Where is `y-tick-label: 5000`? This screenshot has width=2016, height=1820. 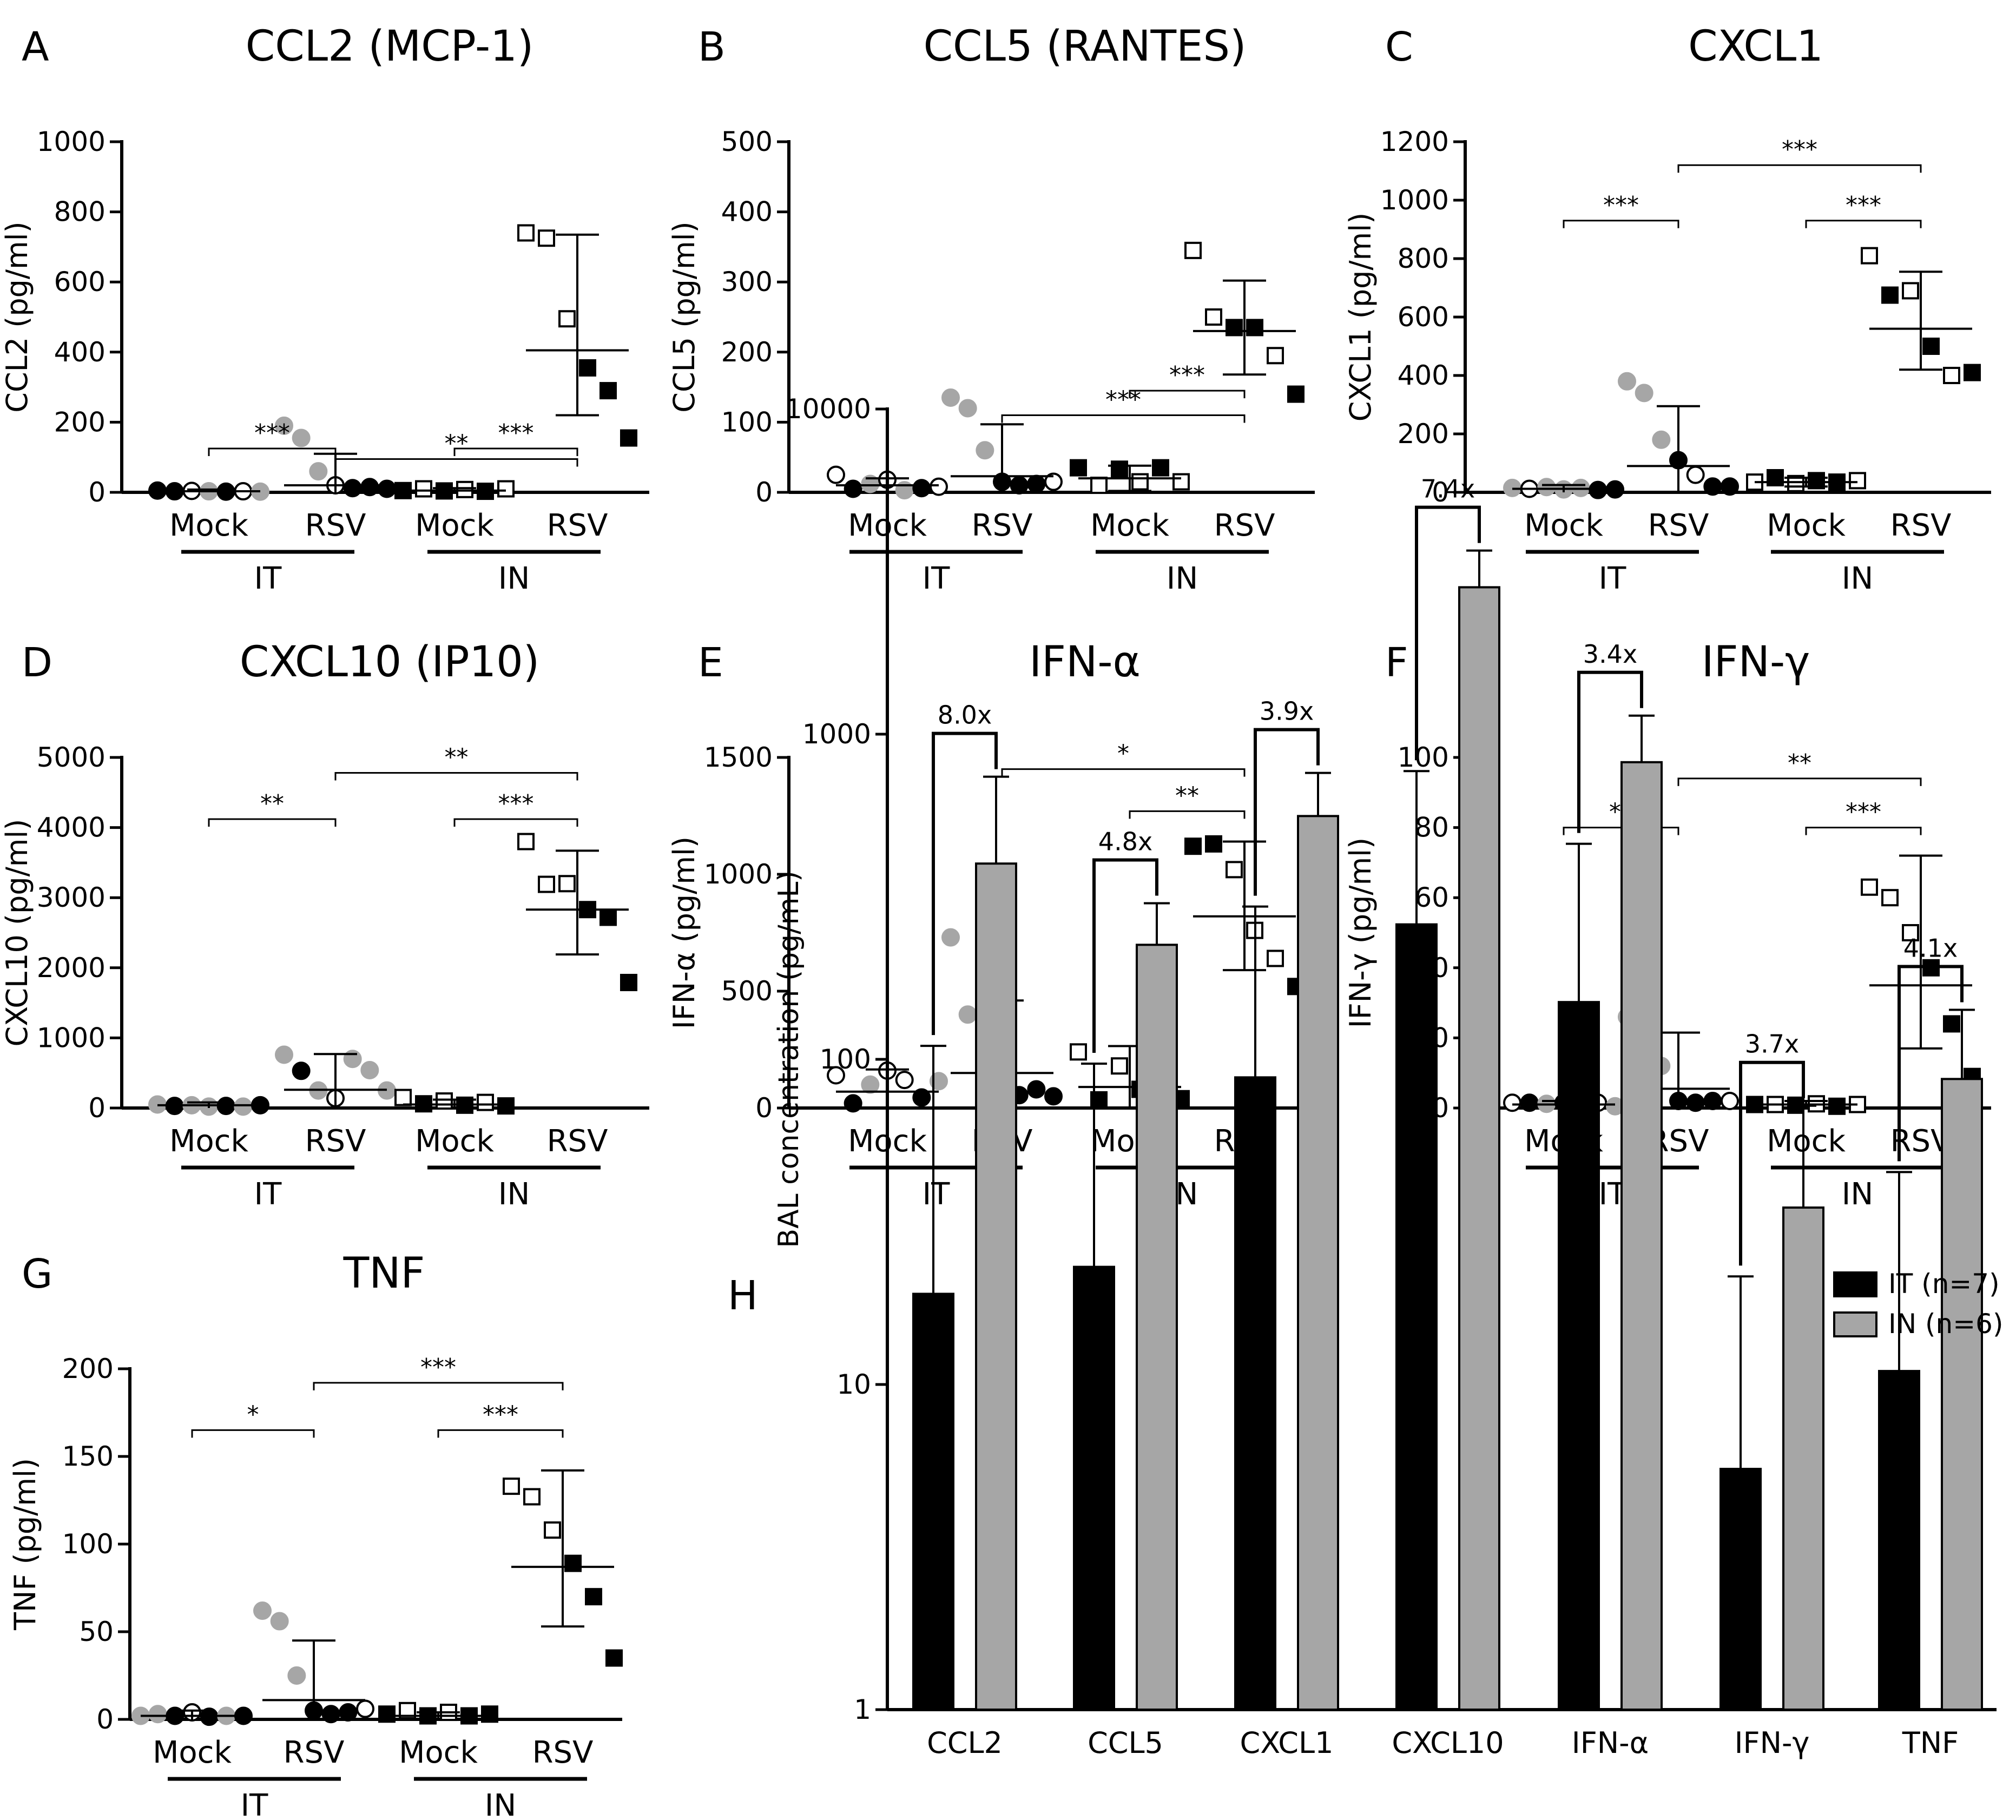 y-tick-label: 5000 is located at coordinates (71, 757).